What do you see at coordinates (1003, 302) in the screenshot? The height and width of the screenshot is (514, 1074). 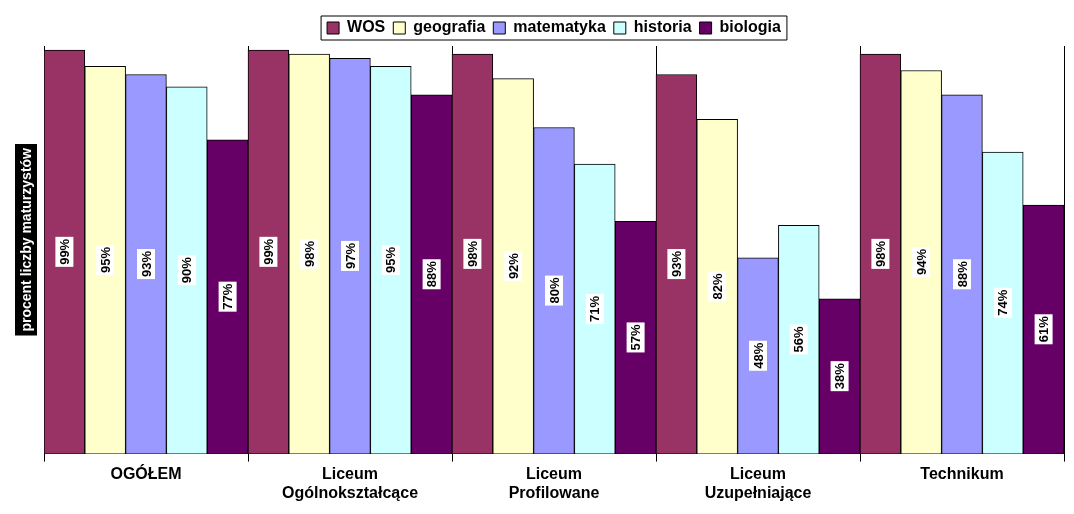 I see `data-label: 74%` at bounding box center [1003, 302].